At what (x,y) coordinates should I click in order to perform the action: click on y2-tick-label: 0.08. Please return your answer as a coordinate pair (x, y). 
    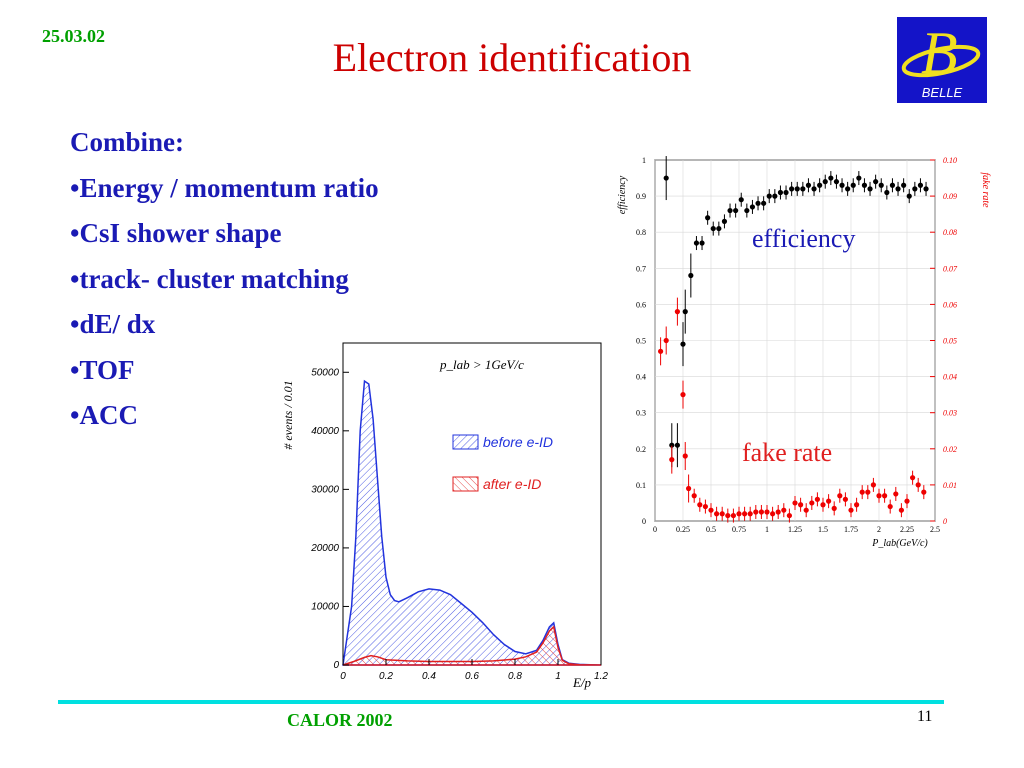
    Looking at the image, I should click on (950, 232).